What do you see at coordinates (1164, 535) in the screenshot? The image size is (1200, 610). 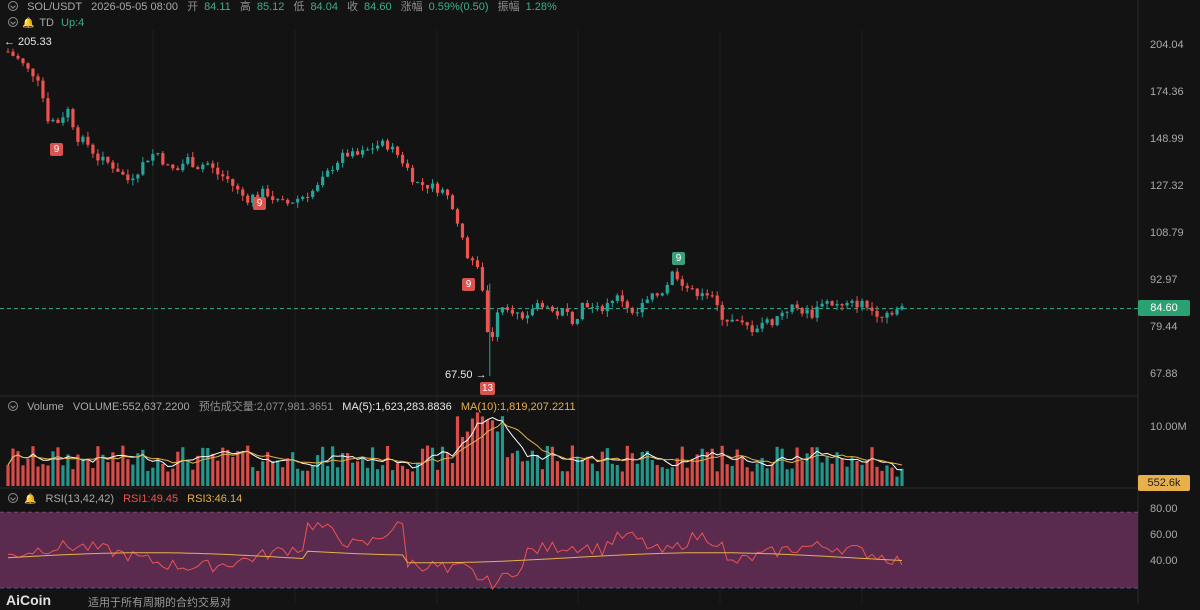 I see `rsi-tick: 60.00` at bounding box center [1164, 535].